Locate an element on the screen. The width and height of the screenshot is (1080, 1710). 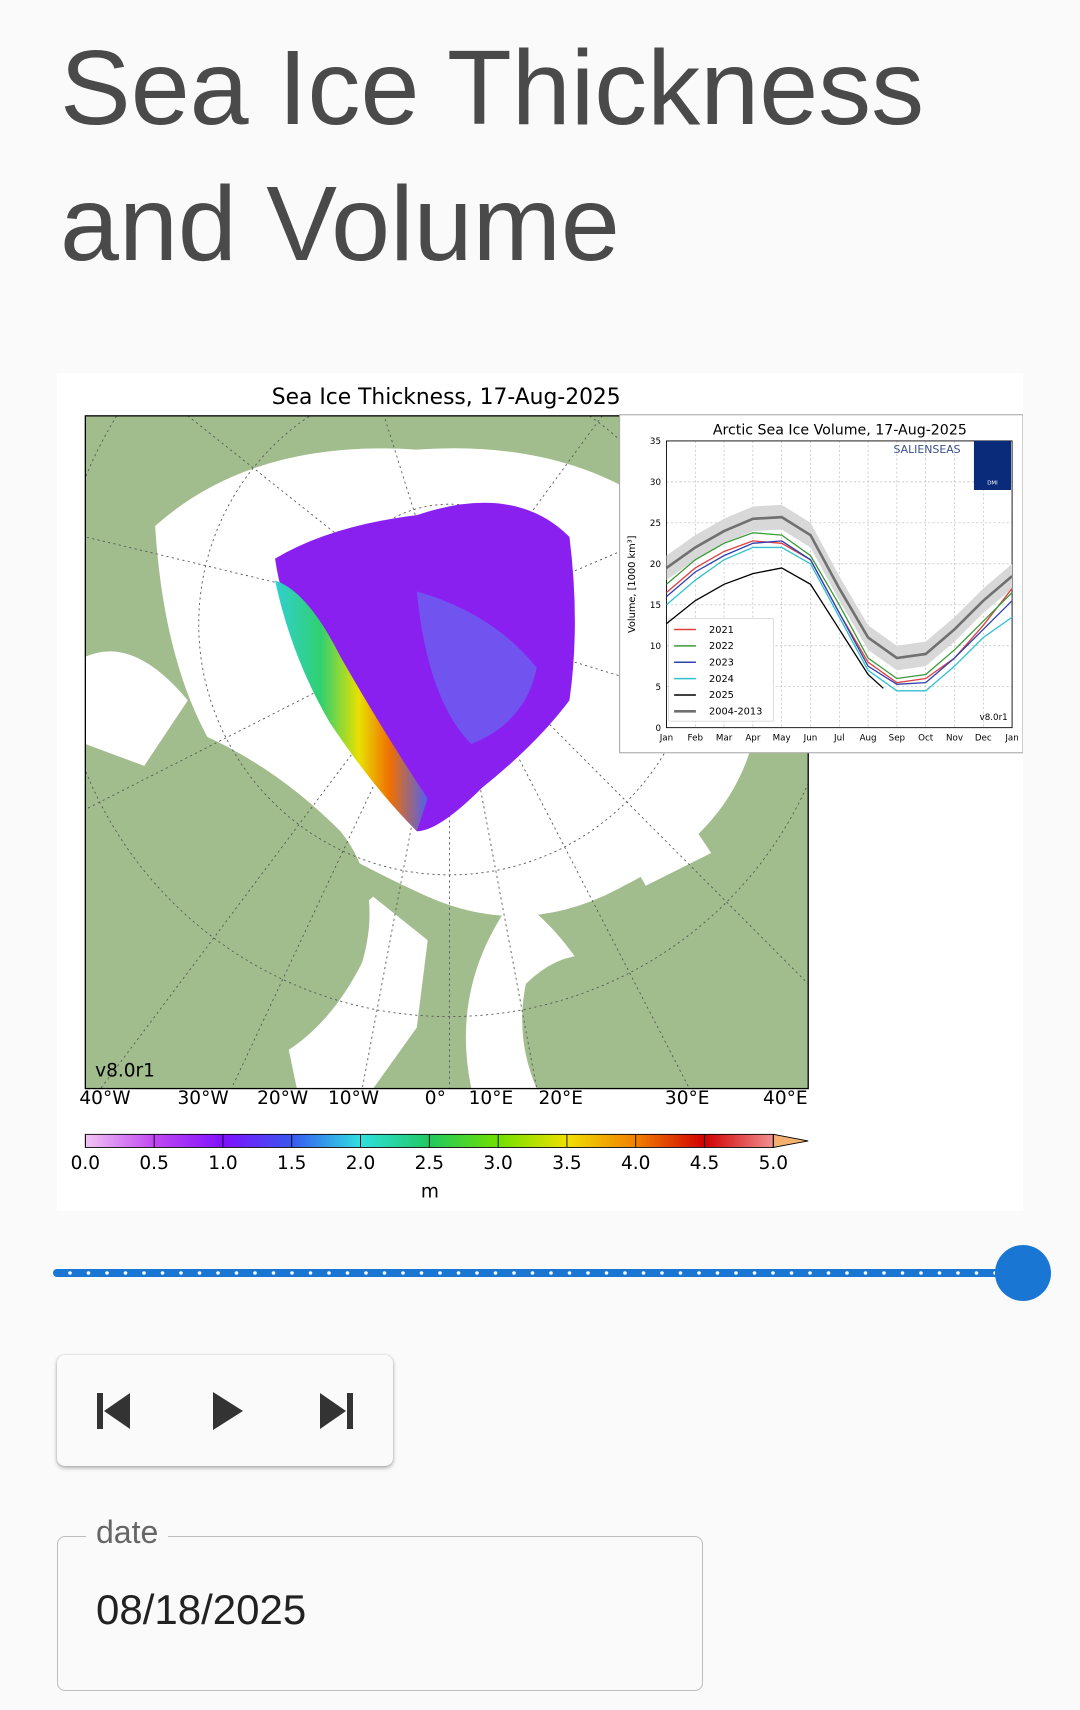
x-tick-label: Jan is located at coordinates (666, 739).